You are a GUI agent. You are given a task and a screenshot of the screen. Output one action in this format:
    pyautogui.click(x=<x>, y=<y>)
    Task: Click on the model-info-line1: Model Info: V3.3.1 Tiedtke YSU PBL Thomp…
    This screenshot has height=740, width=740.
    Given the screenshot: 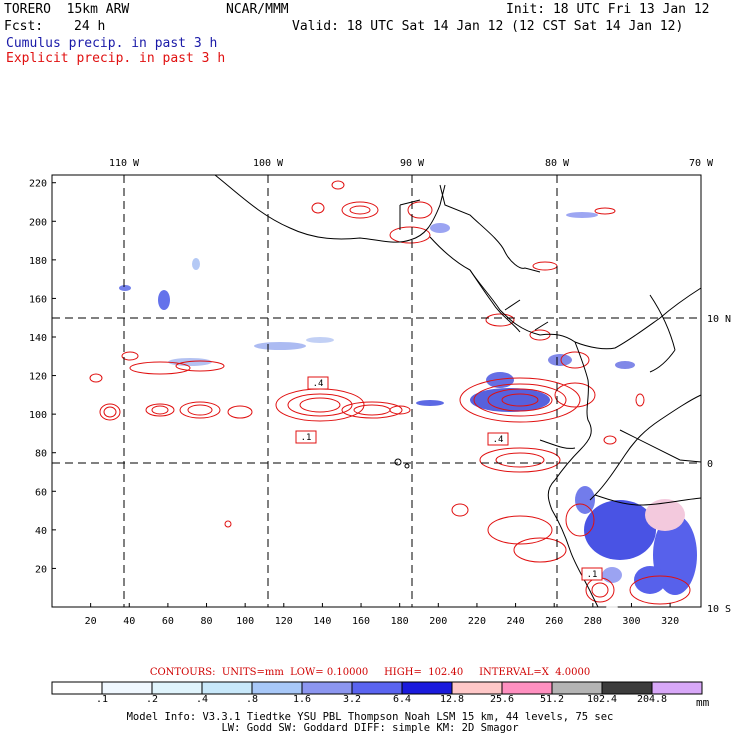 What is the action you would take?
    pyautogui.click(x=370, y=717)
    